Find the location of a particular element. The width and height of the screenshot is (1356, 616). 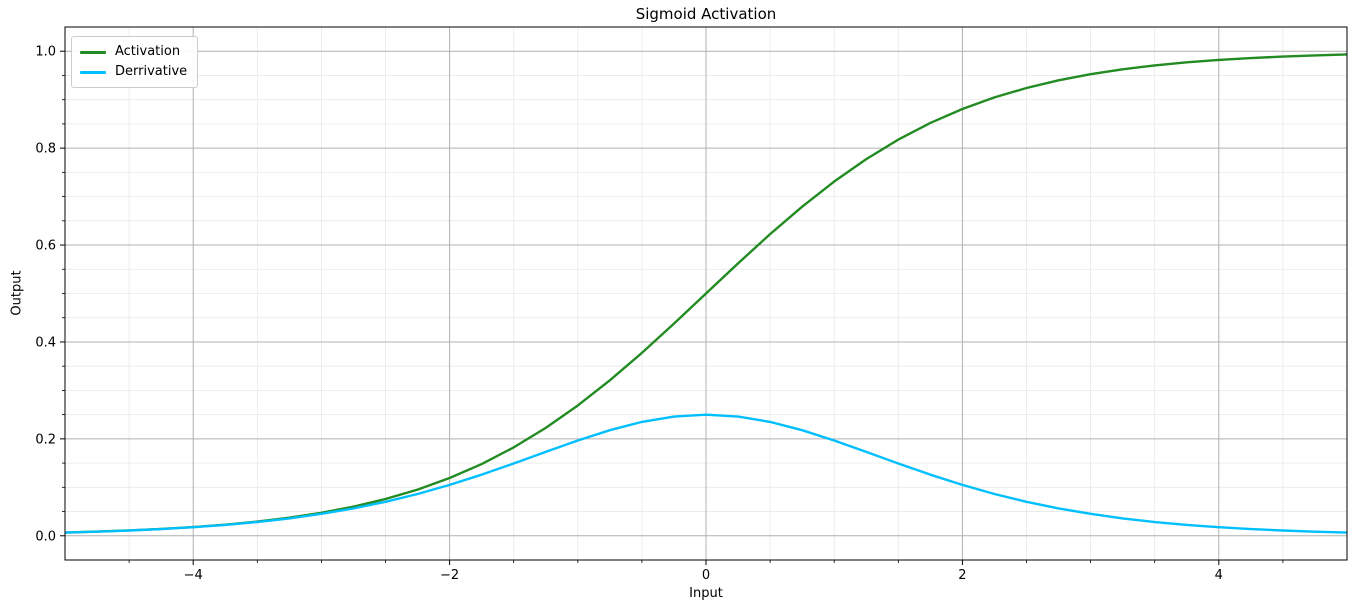

svg-text: 0 is located at coordinates (706, 575).